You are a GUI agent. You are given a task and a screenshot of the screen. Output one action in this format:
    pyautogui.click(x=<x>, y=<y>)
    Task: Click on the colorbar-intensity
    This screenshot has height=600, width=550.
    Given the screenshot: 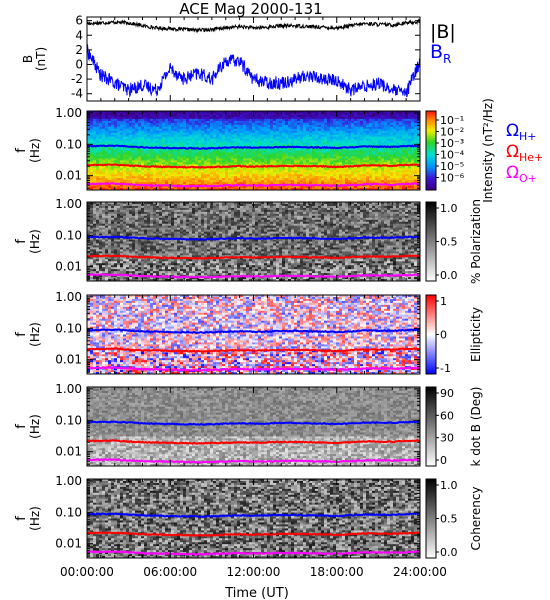 What is the action you would take?
    pyautogui.click(x=431, y=150)
    